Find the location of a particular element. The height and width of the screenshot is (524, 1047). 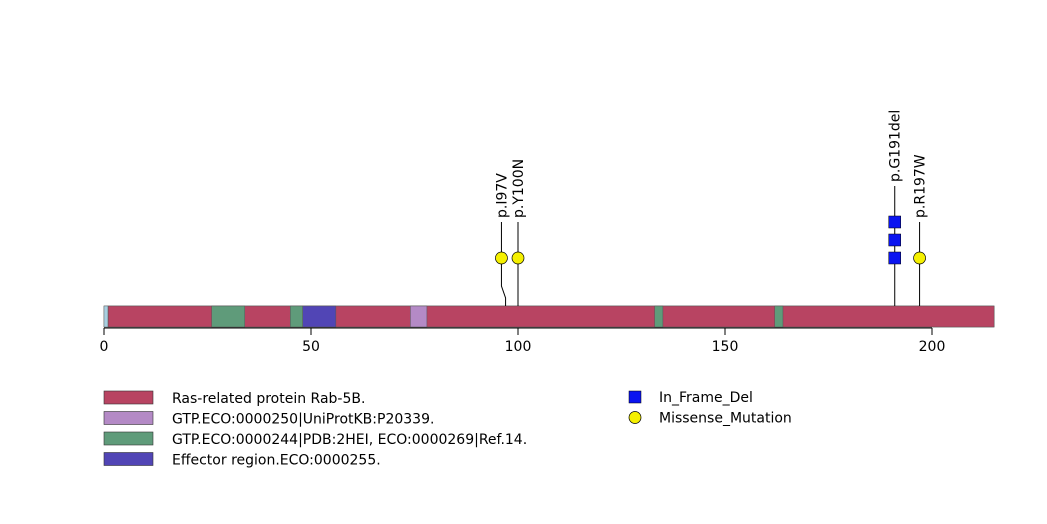

mutation-label: p.R197W is located at coordinates (921, 186).